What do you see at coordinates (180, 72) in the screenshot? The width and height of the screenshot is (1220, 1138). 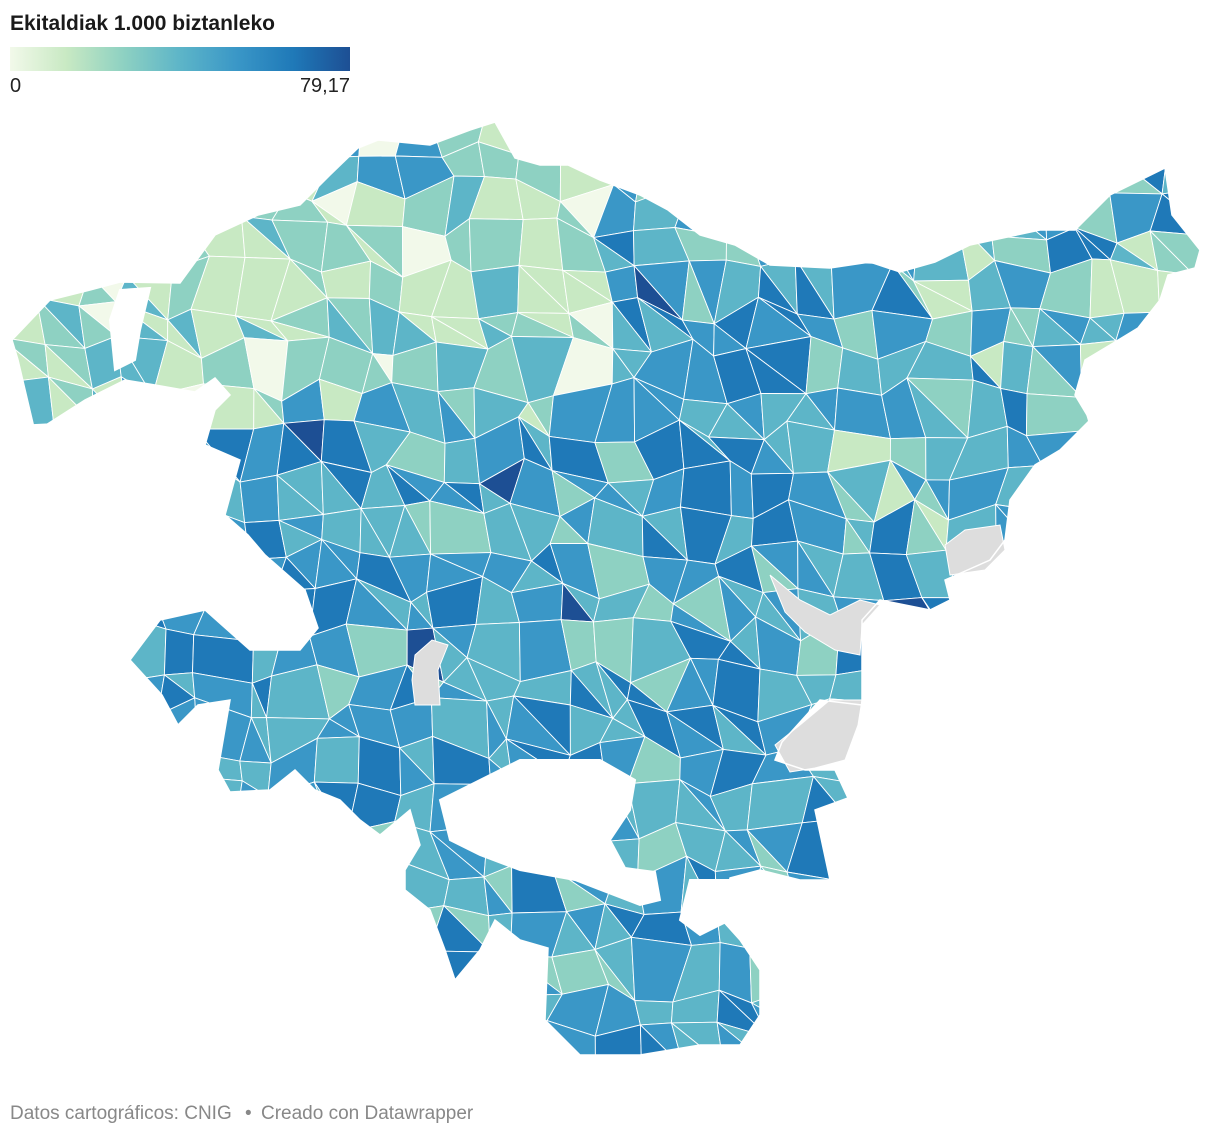 I see `color-legend: 0 79,17` at bounding box center [180, 72].